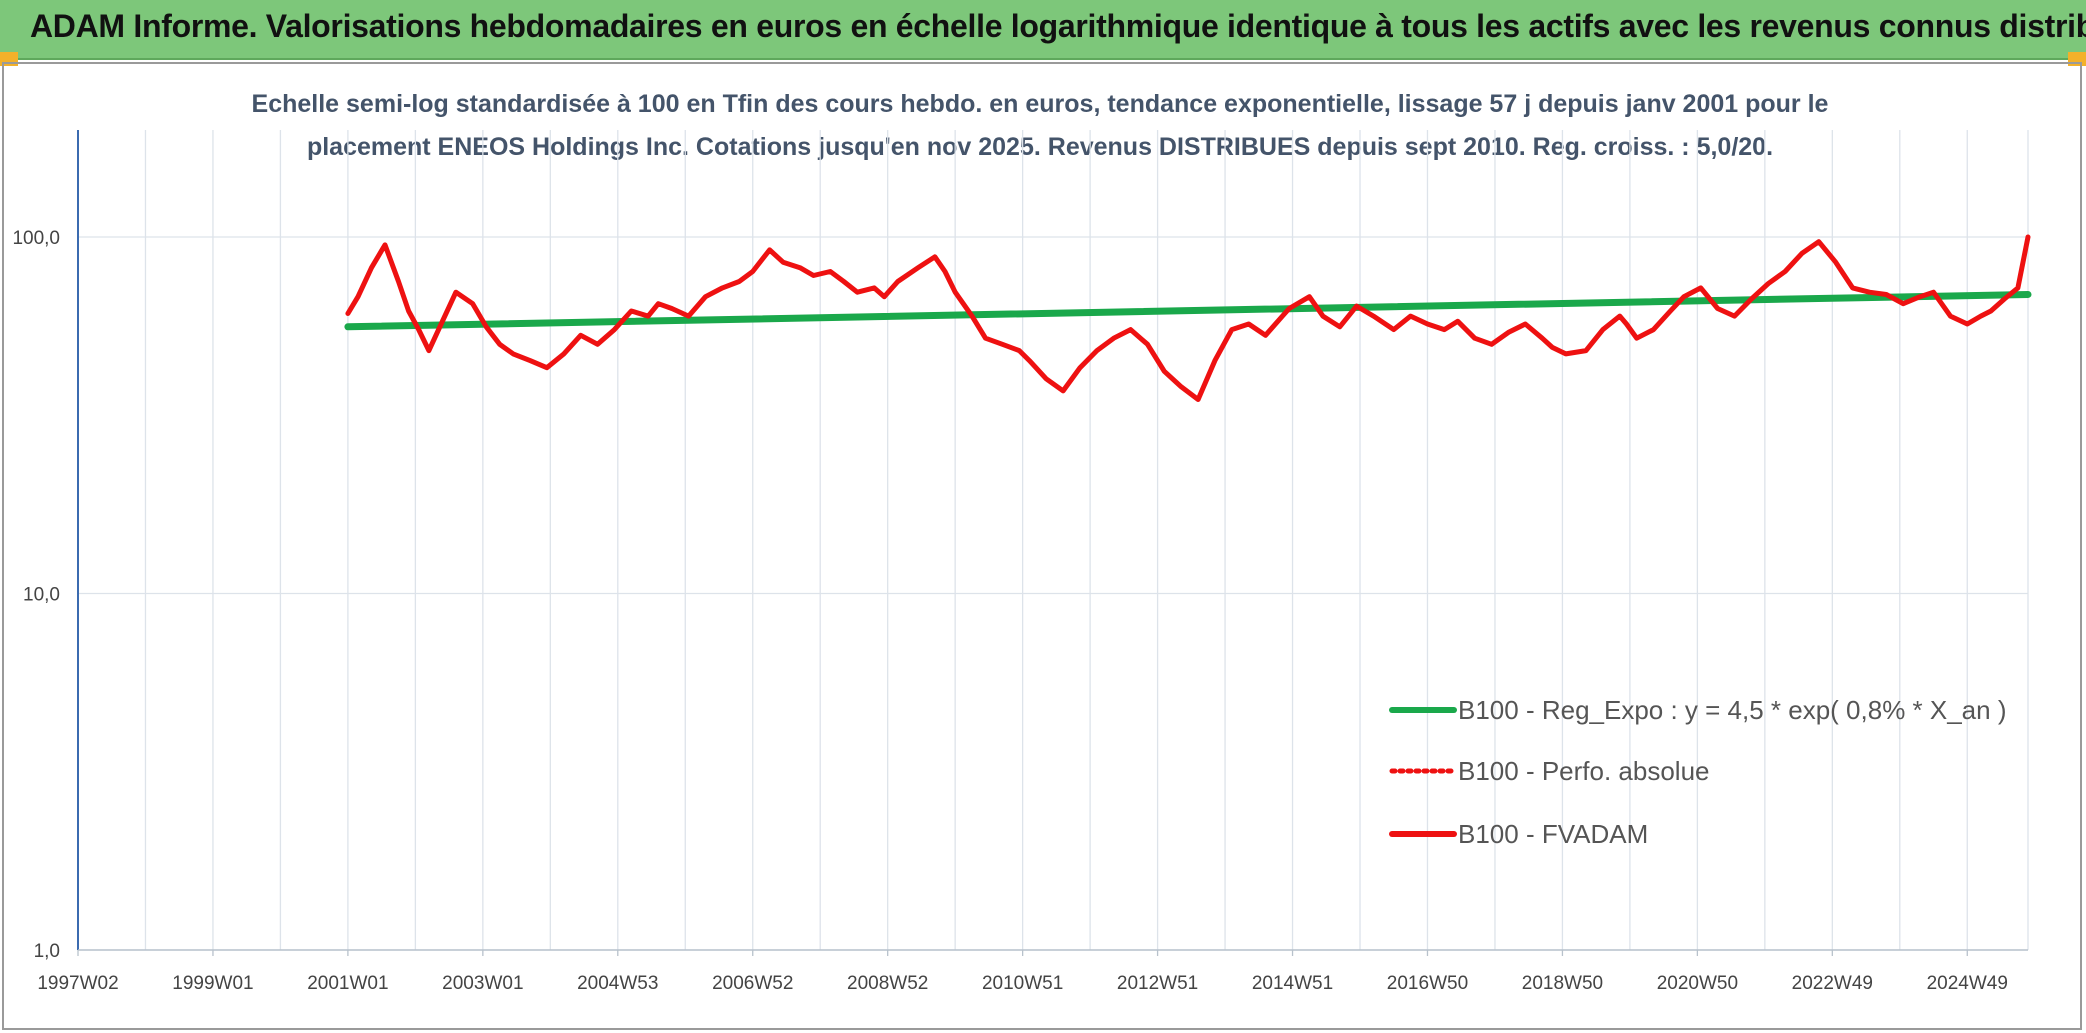 The width and height of the screenshot is (2086, 1033). What do you see at coordinates (347, 983) in the screenshot?
I see `x-tick-label: 2001W01` at bounding box center [347, 983].